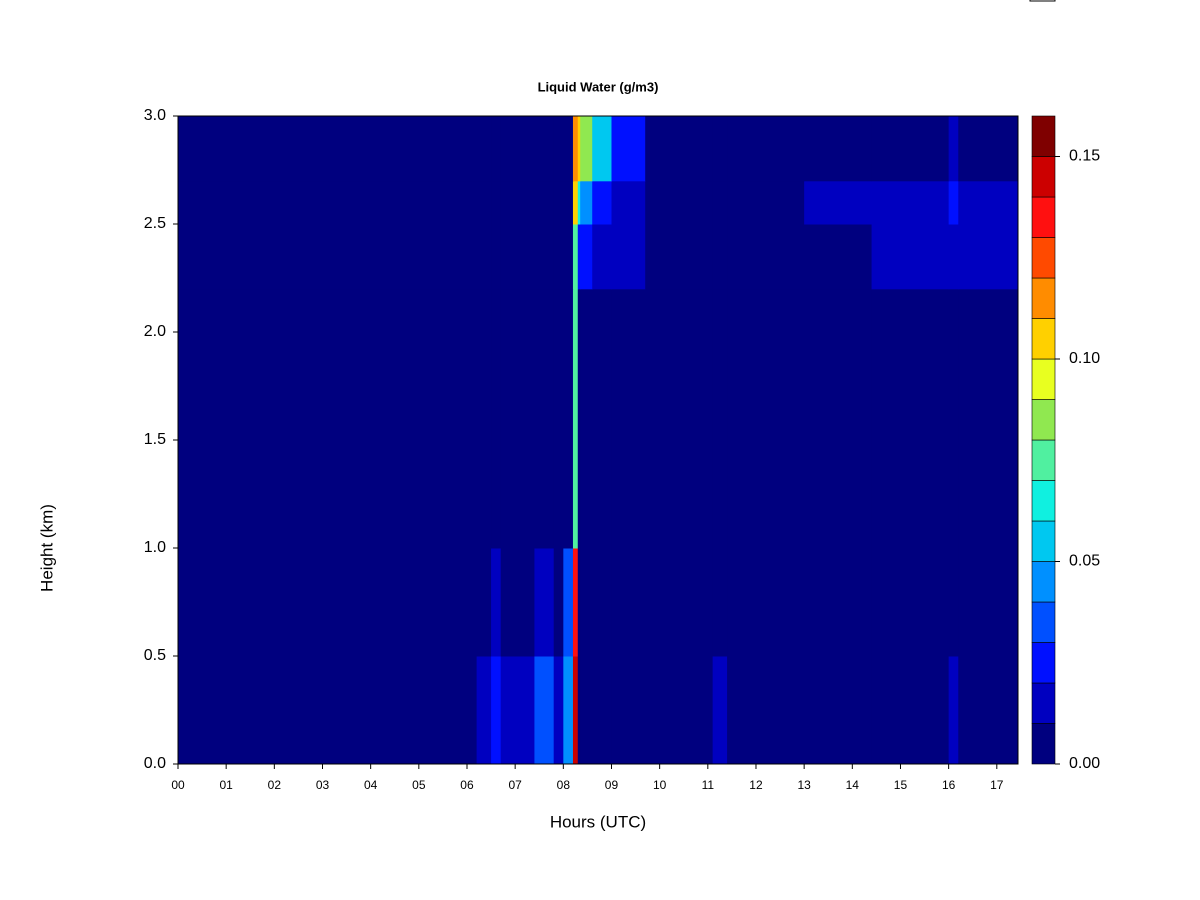  Describe the element at coordinates (1084, 156) in the screenshot. I see `colorbar-tick-label: 0.15` at that location.